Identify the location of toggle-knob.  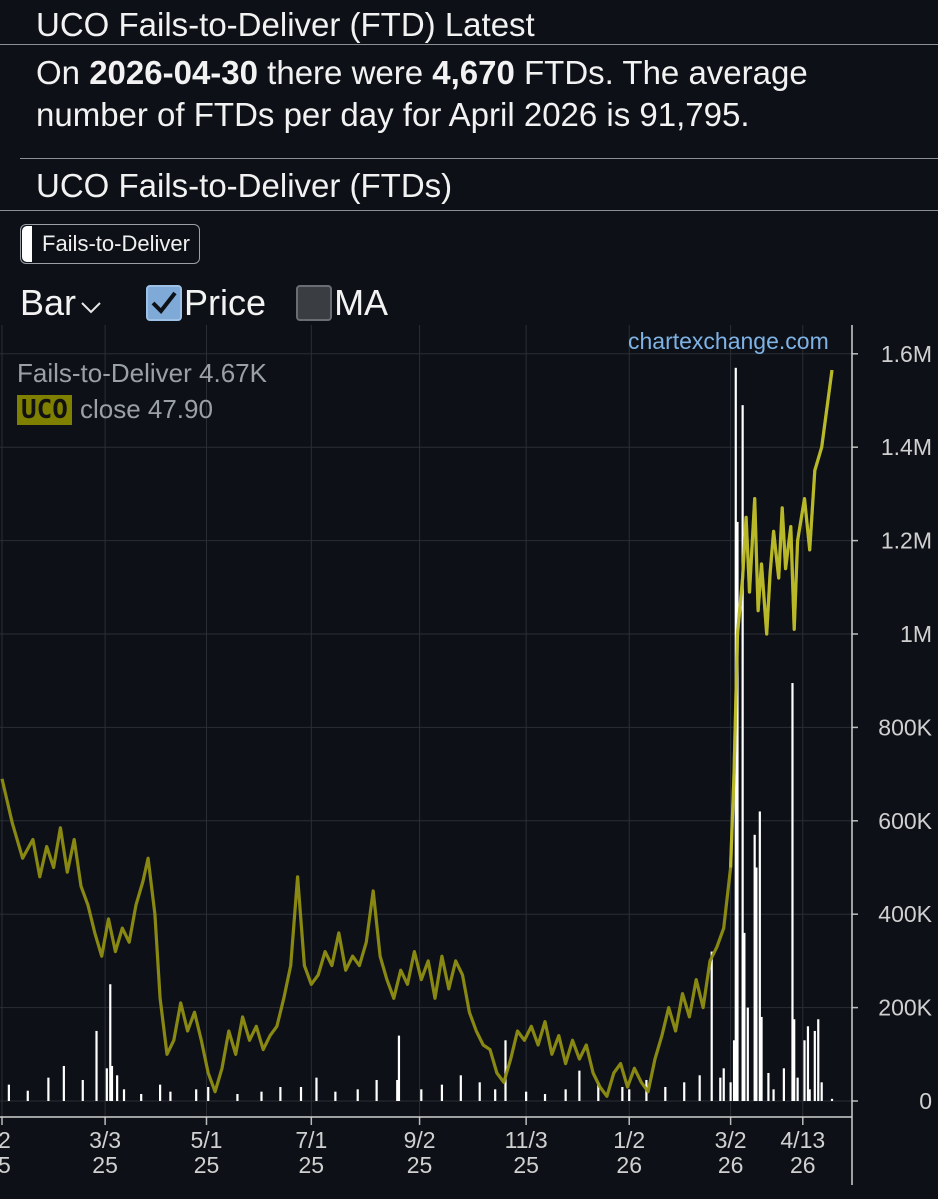
(27, 244).